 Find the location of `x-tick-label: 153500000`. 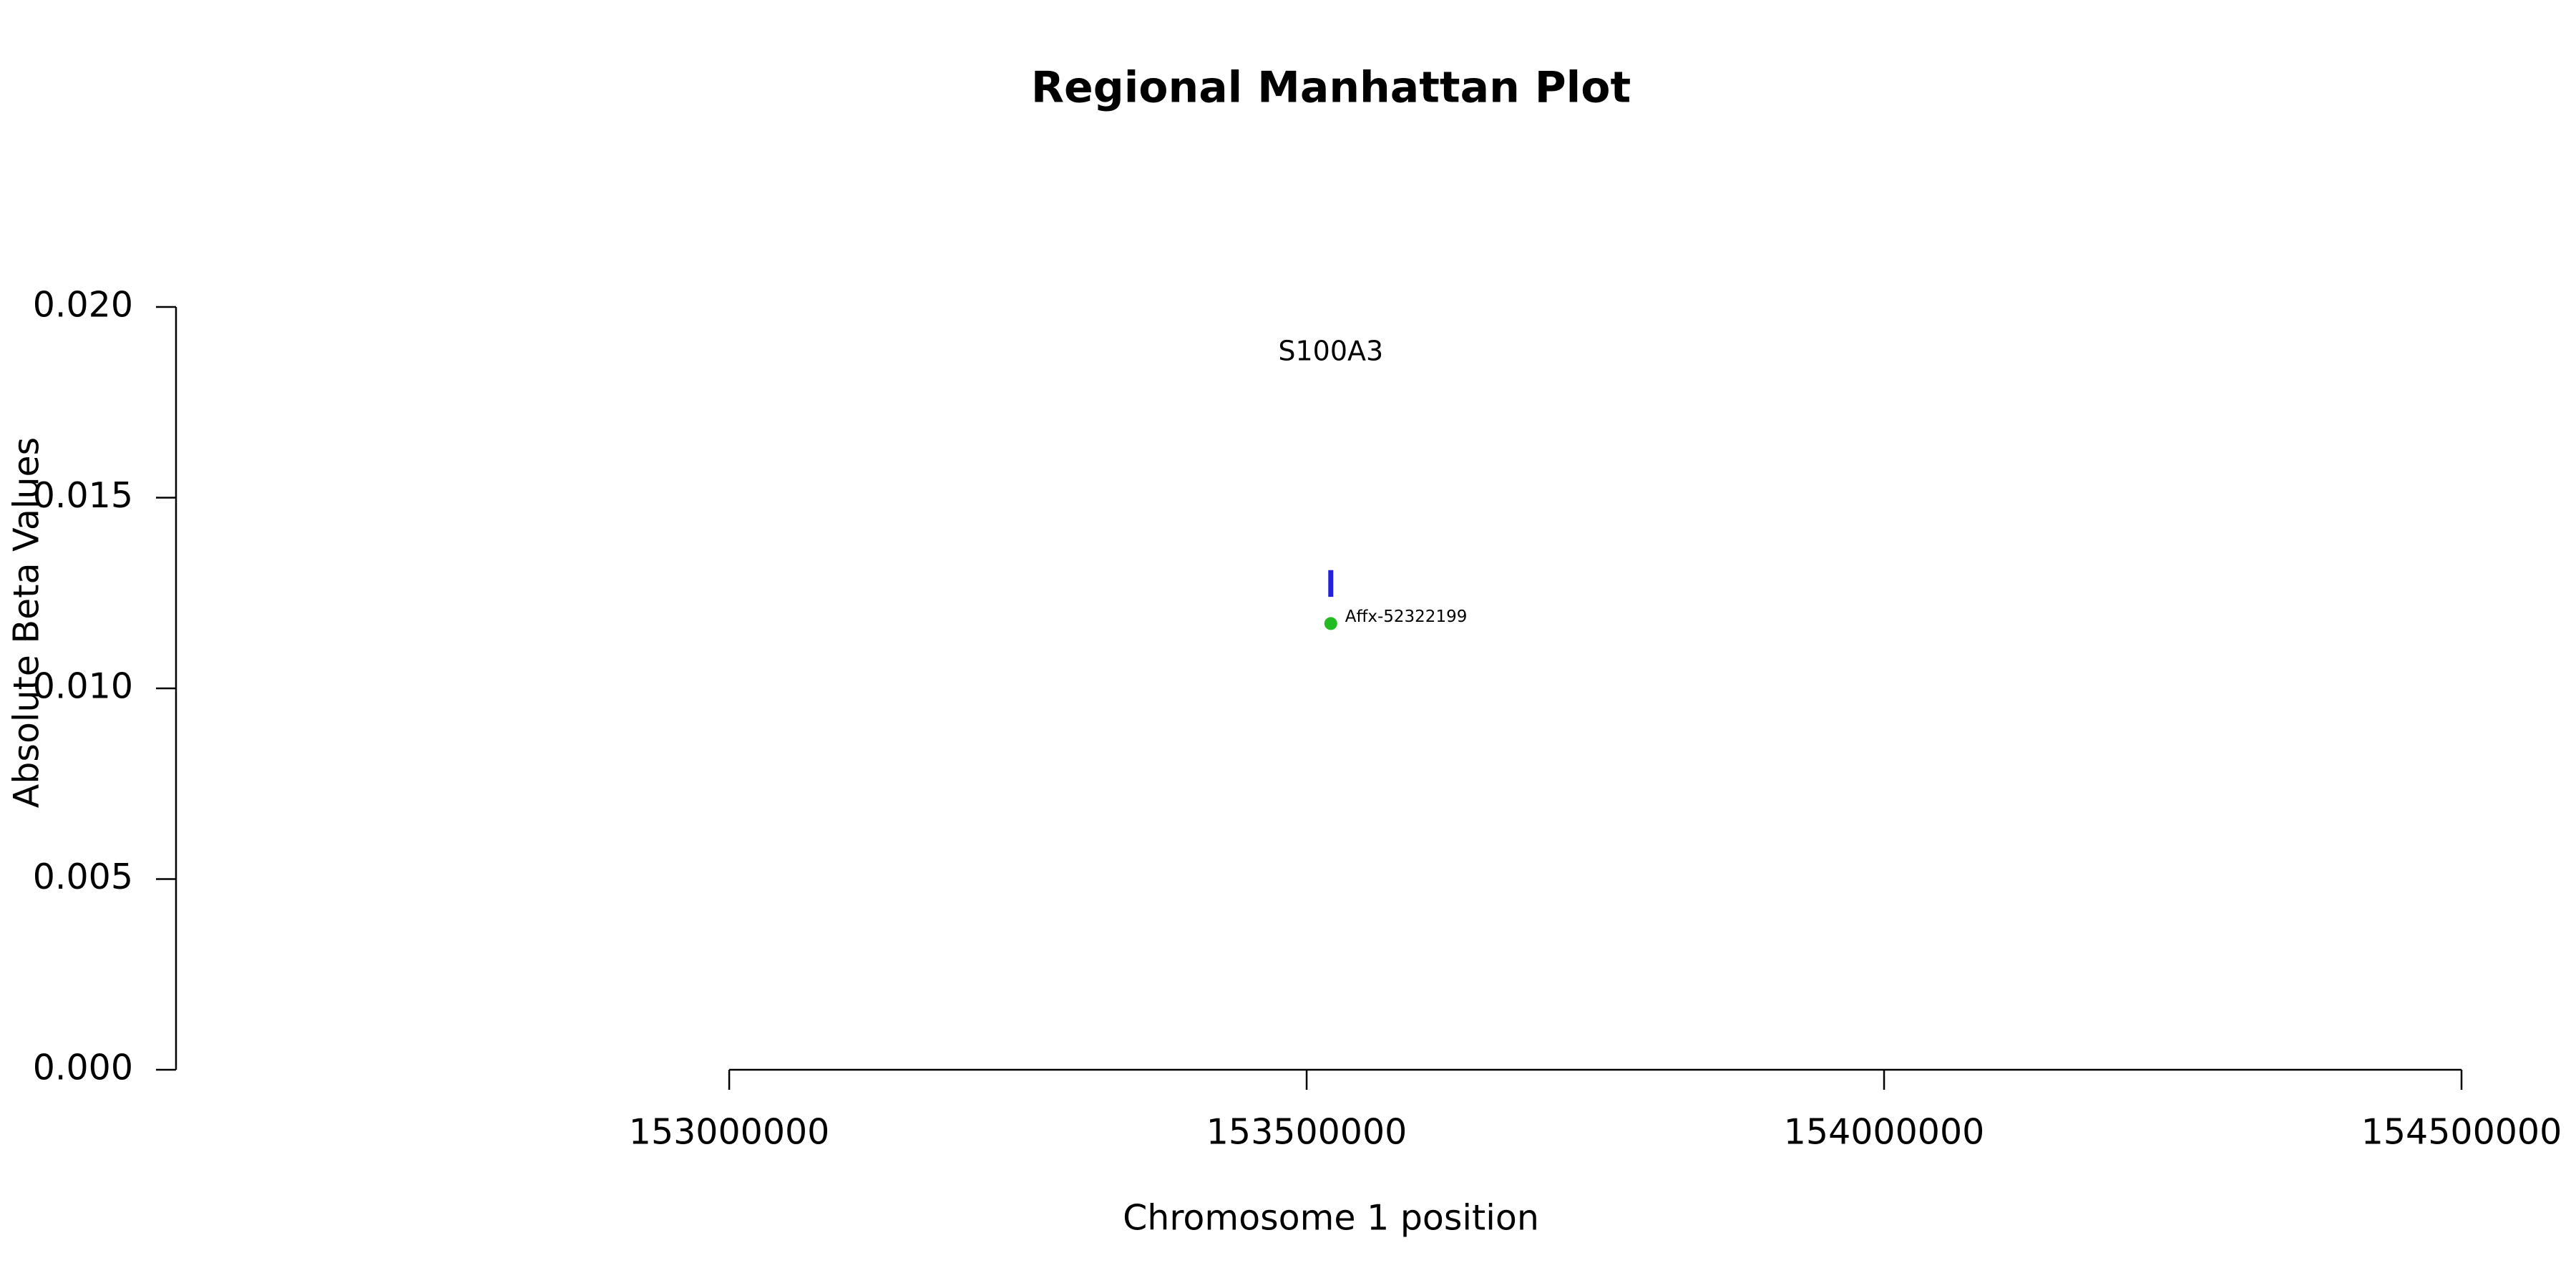

x-tick-label: 153500000 is located at coordinates (1306, 1132).